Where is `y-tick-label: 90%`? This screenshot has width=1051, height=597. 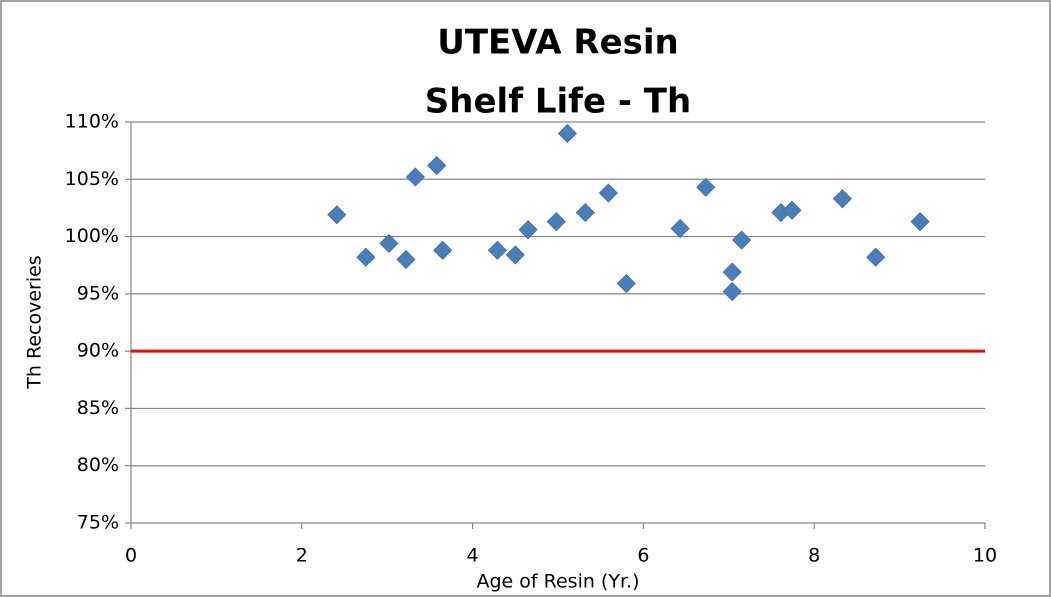
y-tick-label: 90% is located at coordinates (98, 351).